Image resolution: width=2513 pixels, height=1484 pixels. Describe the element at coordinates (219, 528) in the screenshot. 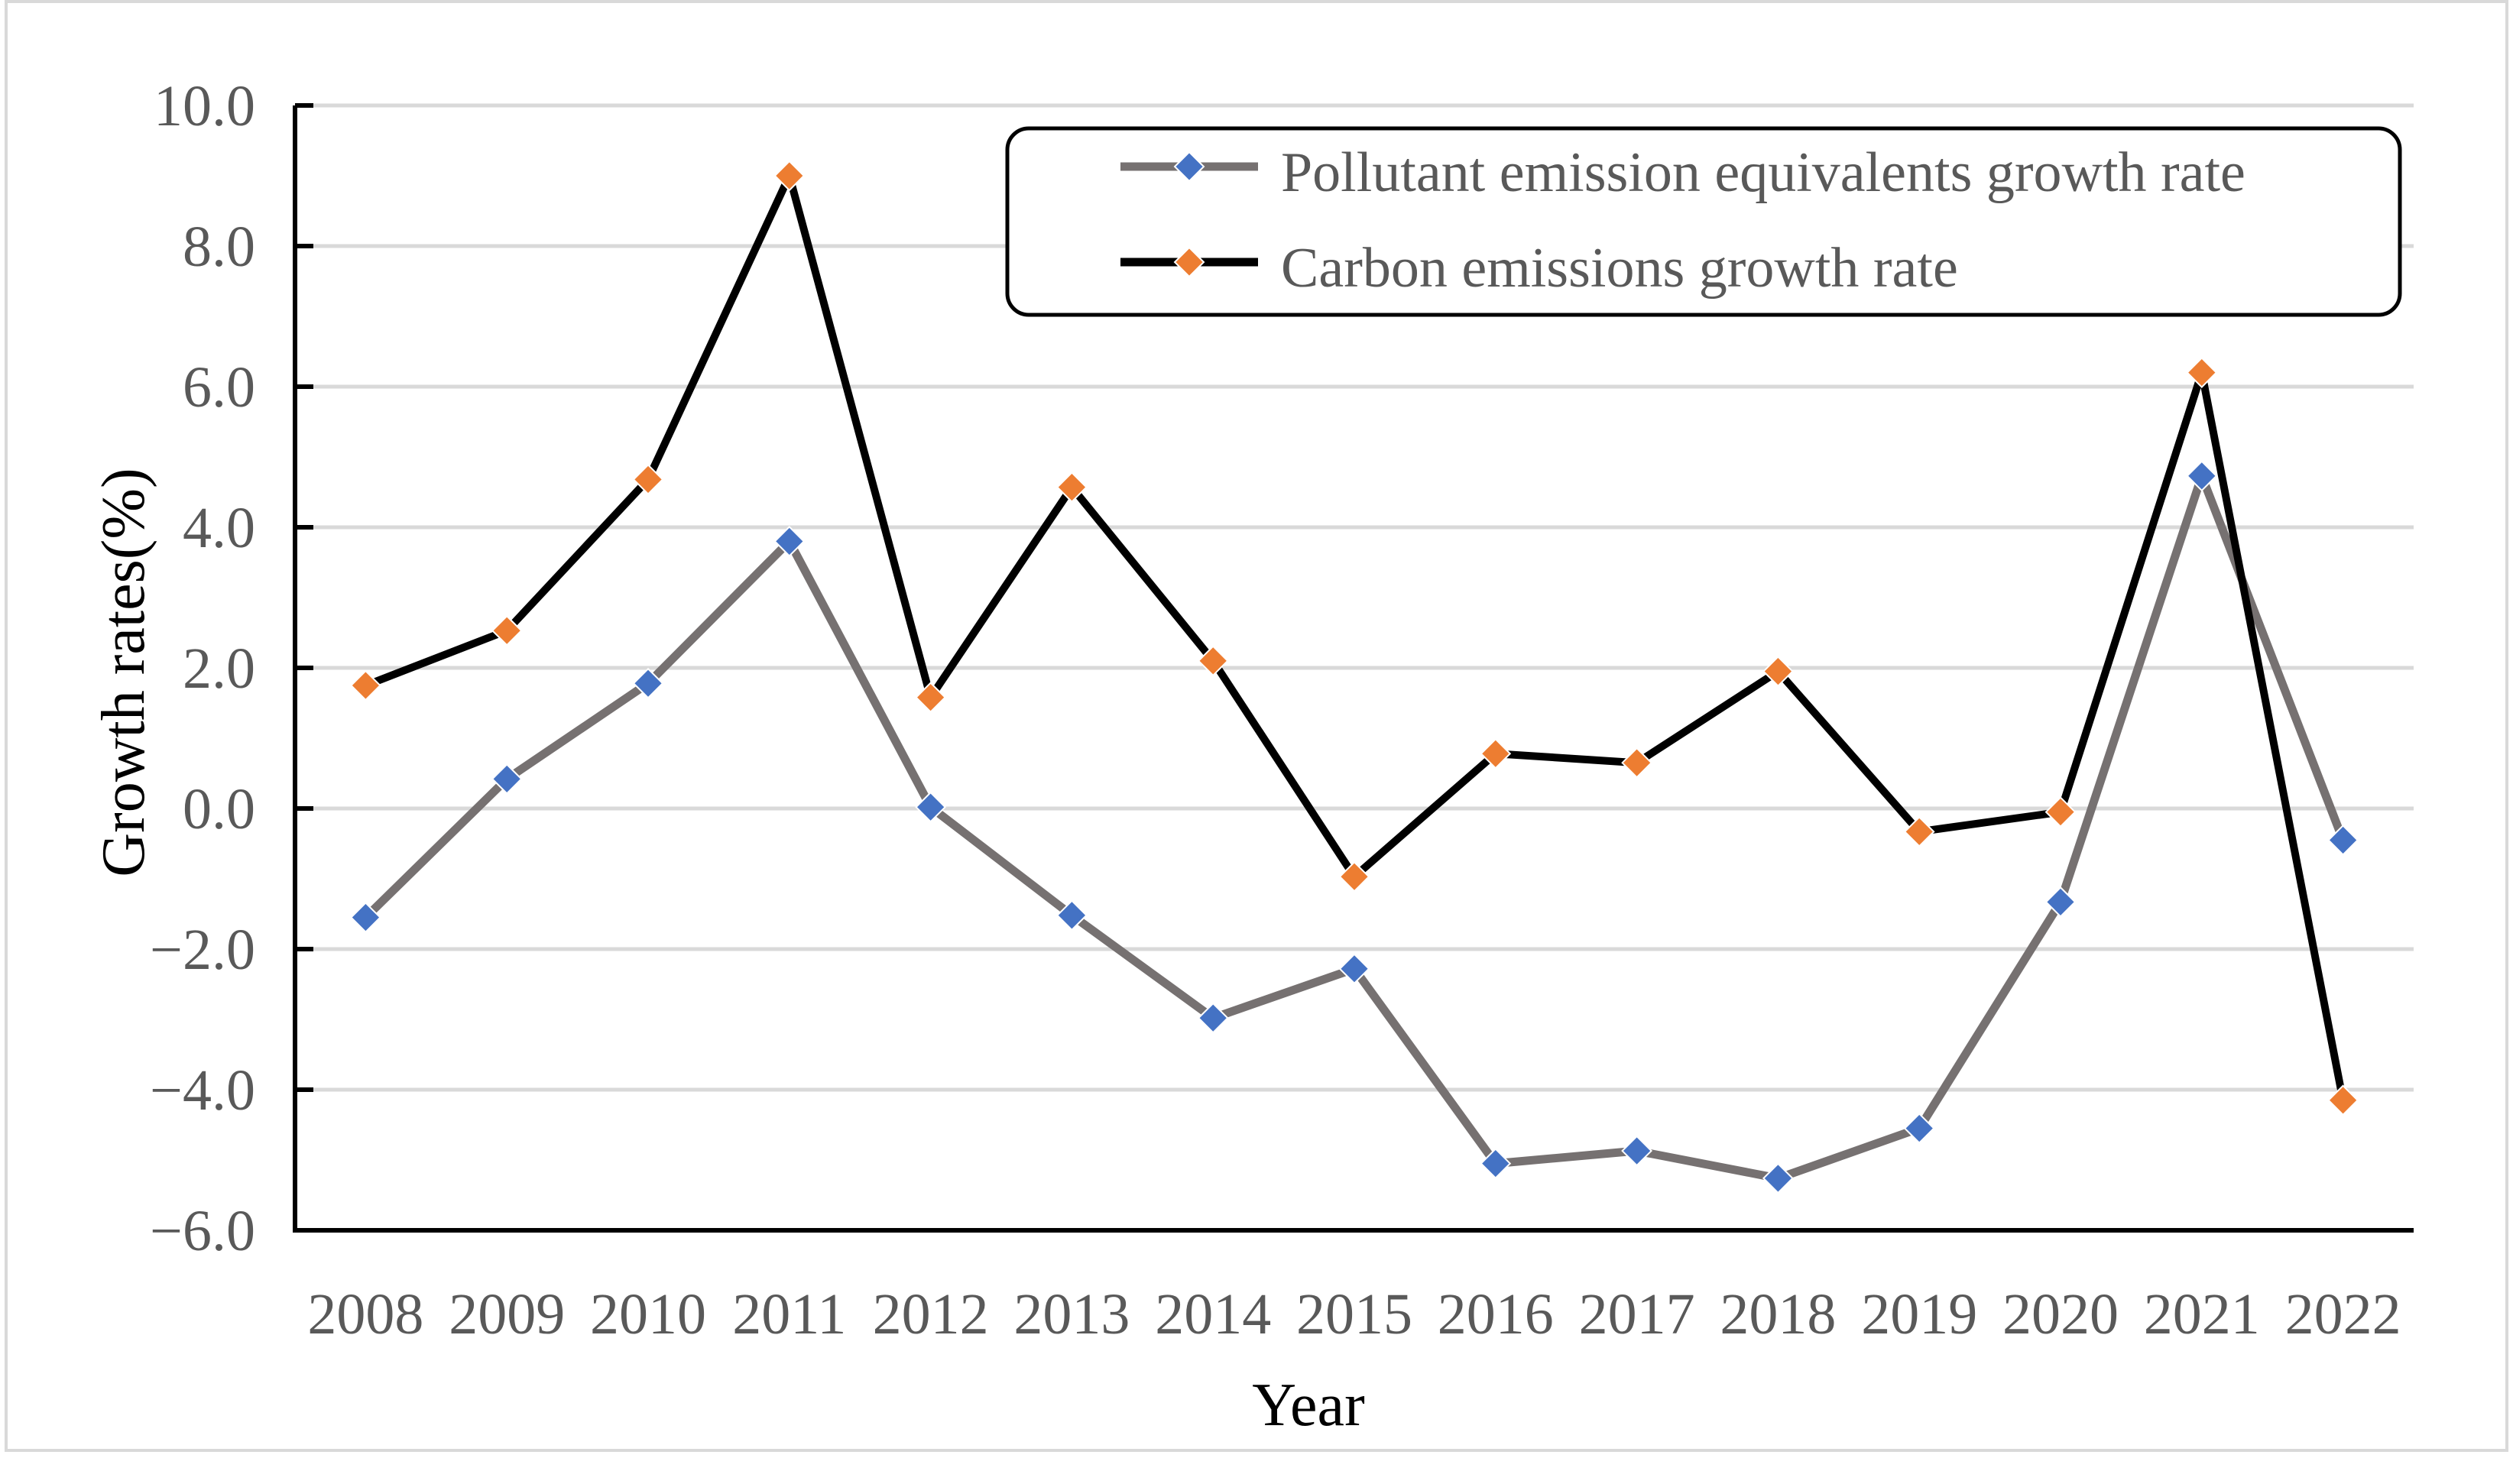

I see `y-tick-label: 4.0` at that location.